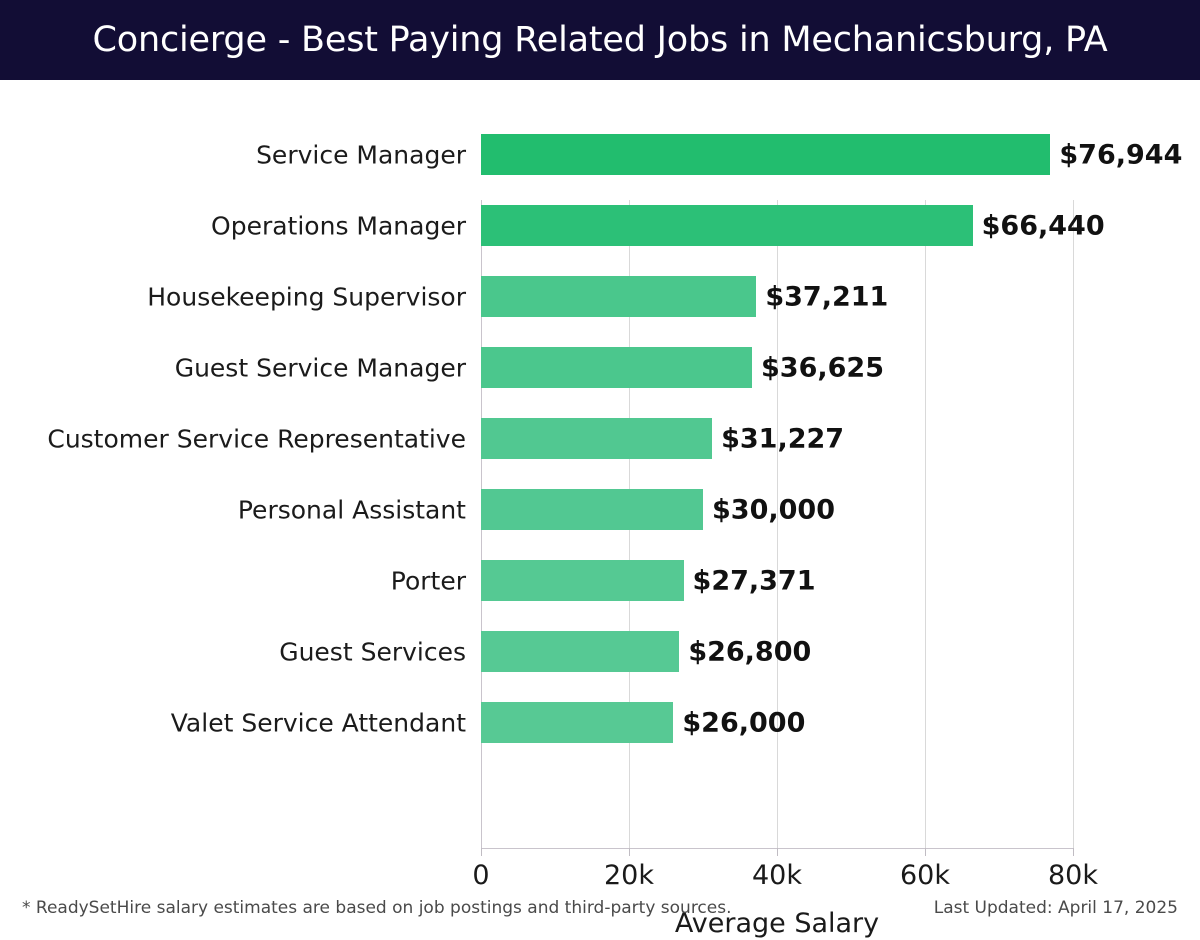 This screenshot has width=1200, height=940. What do you see at coordinates (372, 651) in the screenshot?
I see `category-label: Guest Services` at bounding box center [372, 651].